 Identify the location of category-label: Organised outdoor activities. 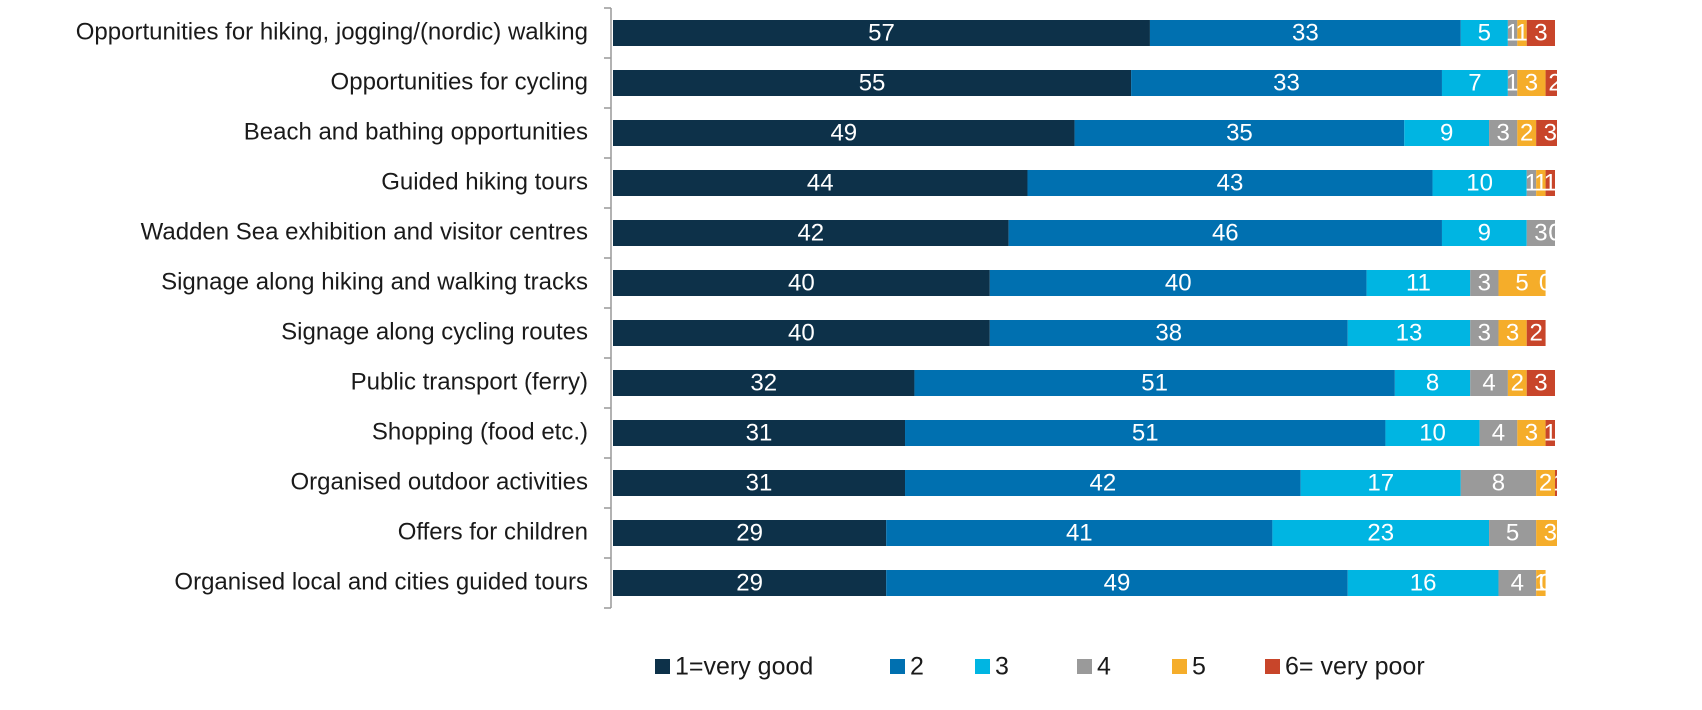
(440, 481).